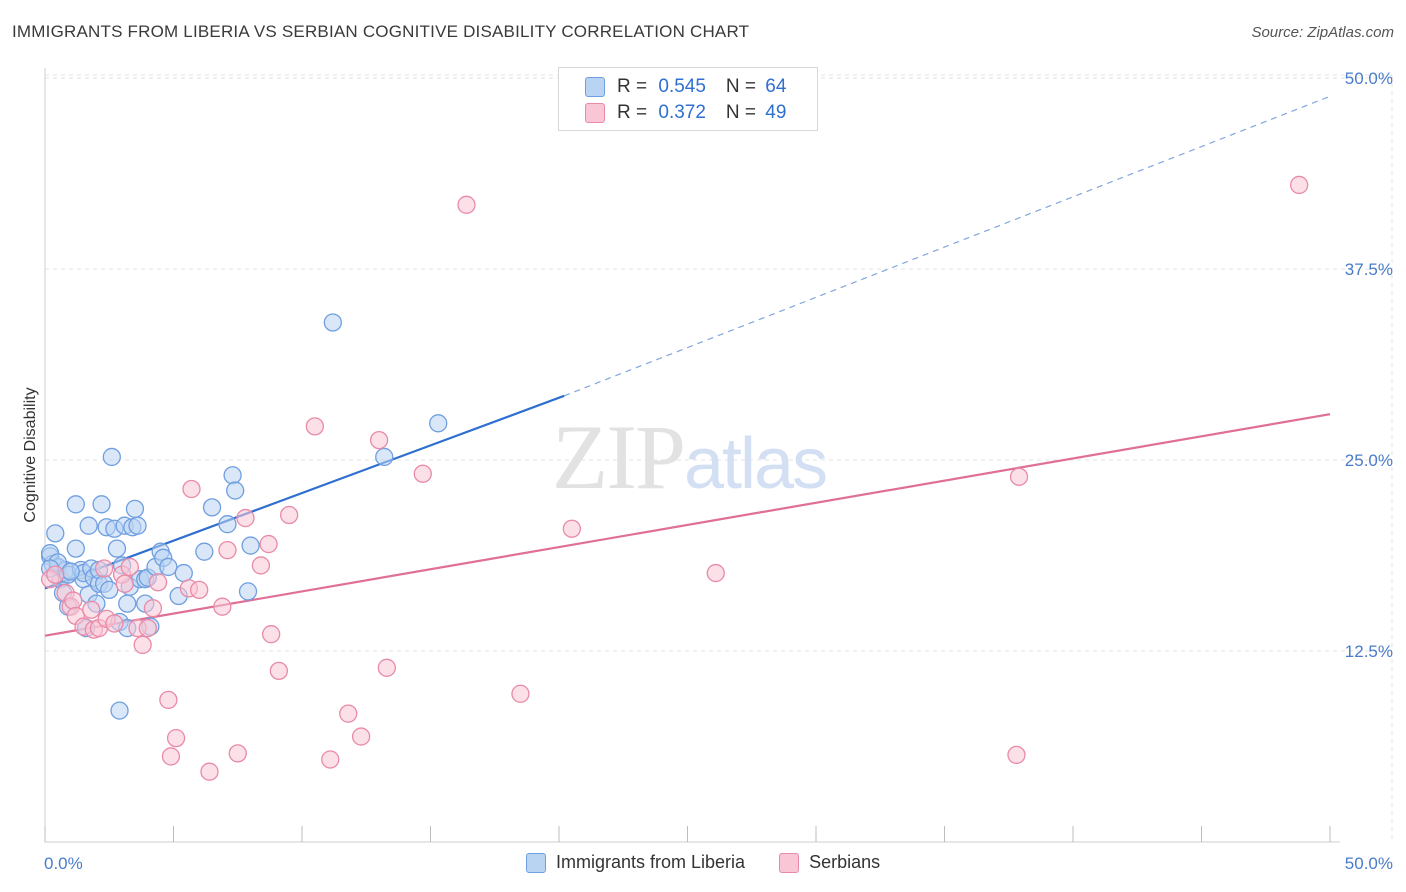 The image size is (1406, 892). Describe the element at coordinates (776, 86) in the screenshot. I see `legend-n-value: 64` at that location.